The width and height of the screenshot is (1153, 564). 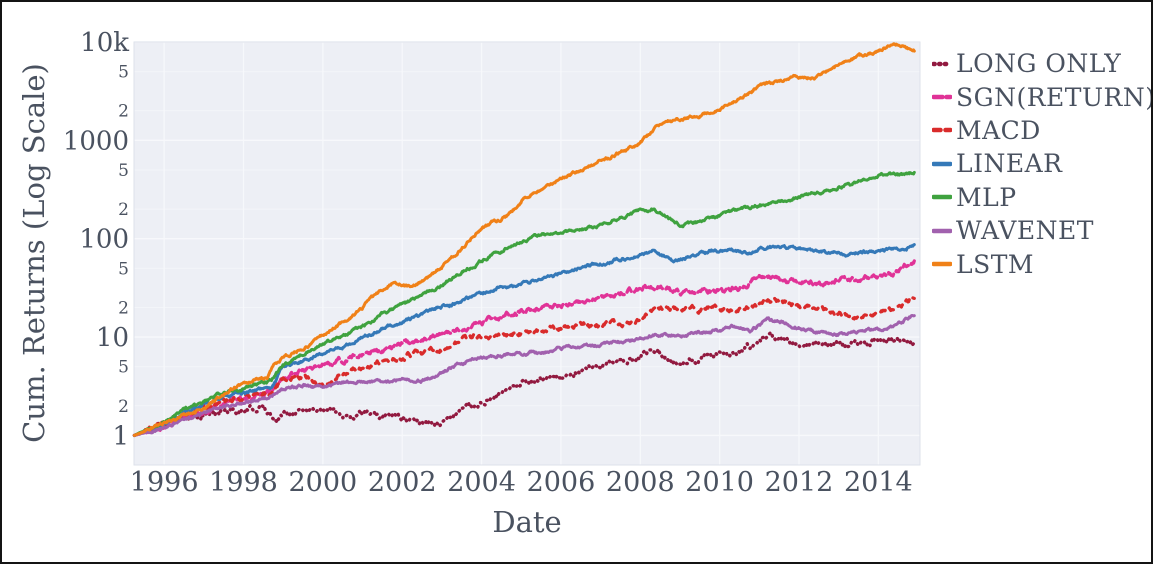 I want to click on y-tick-label: 10k, so click(x=104, y=43).